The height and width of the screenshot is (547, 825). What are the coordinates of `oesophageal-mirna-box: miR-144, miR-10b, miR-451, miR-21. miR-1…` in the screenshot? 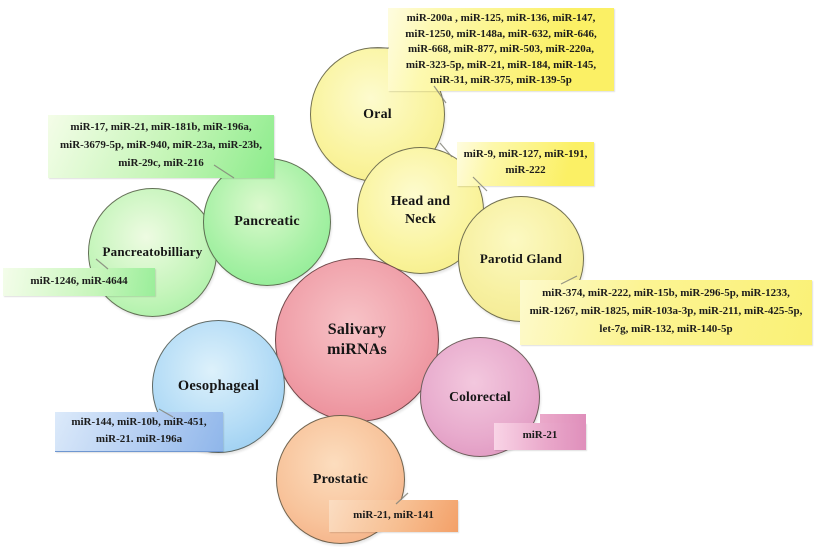 It's located at (139, 432).